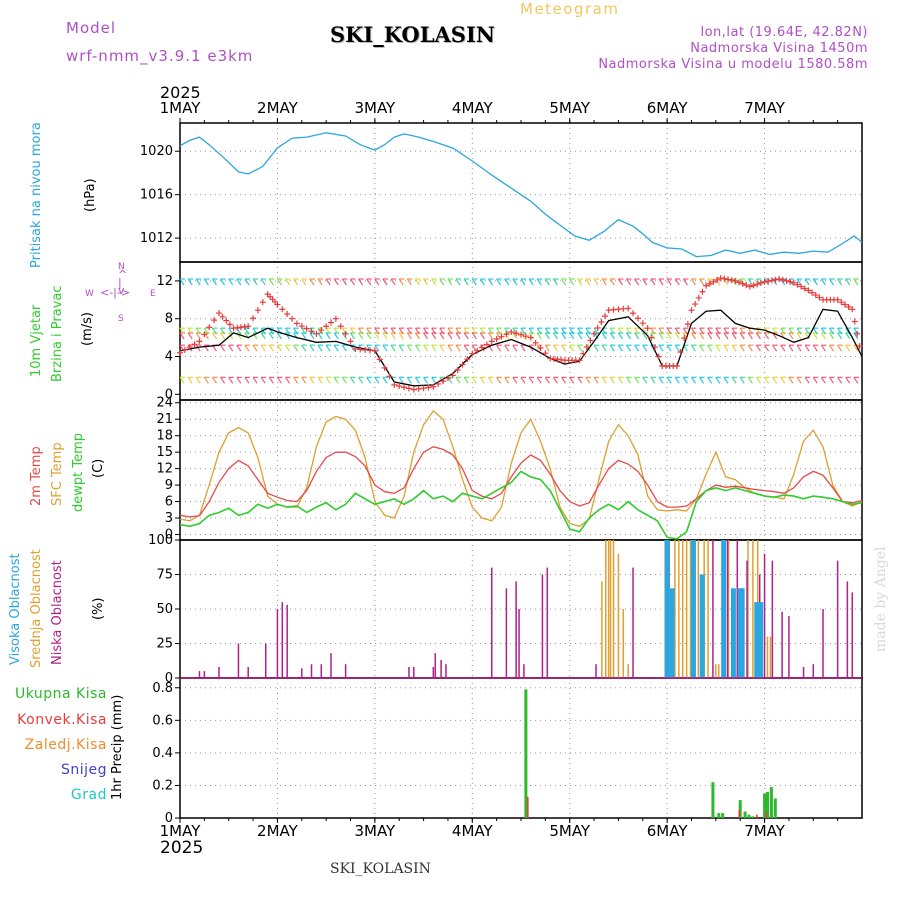 This screenshot has width=900, height=900. Describe the element at coordinates (162, 688) in the screenshot. I see `y-tick-label: 0.8` at that location.